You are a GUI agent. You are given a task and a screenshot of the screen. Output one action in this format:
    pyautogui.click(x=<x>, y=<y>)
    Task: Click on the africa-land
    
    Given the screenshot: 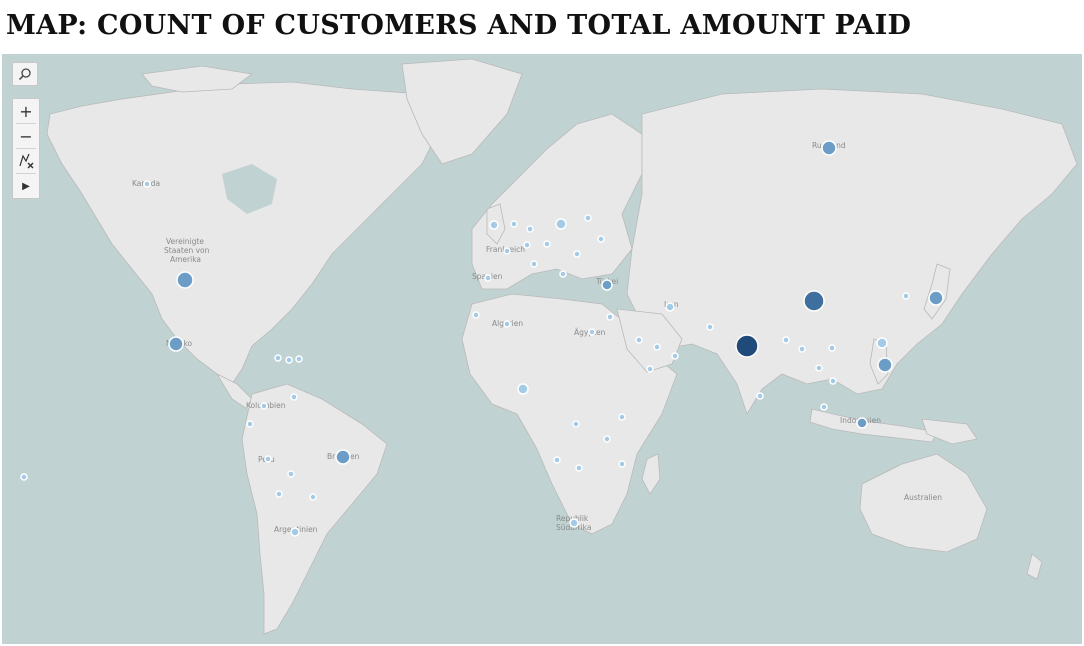 What is the action you would take?
    pyautogui.click(x=569, y=414)
    